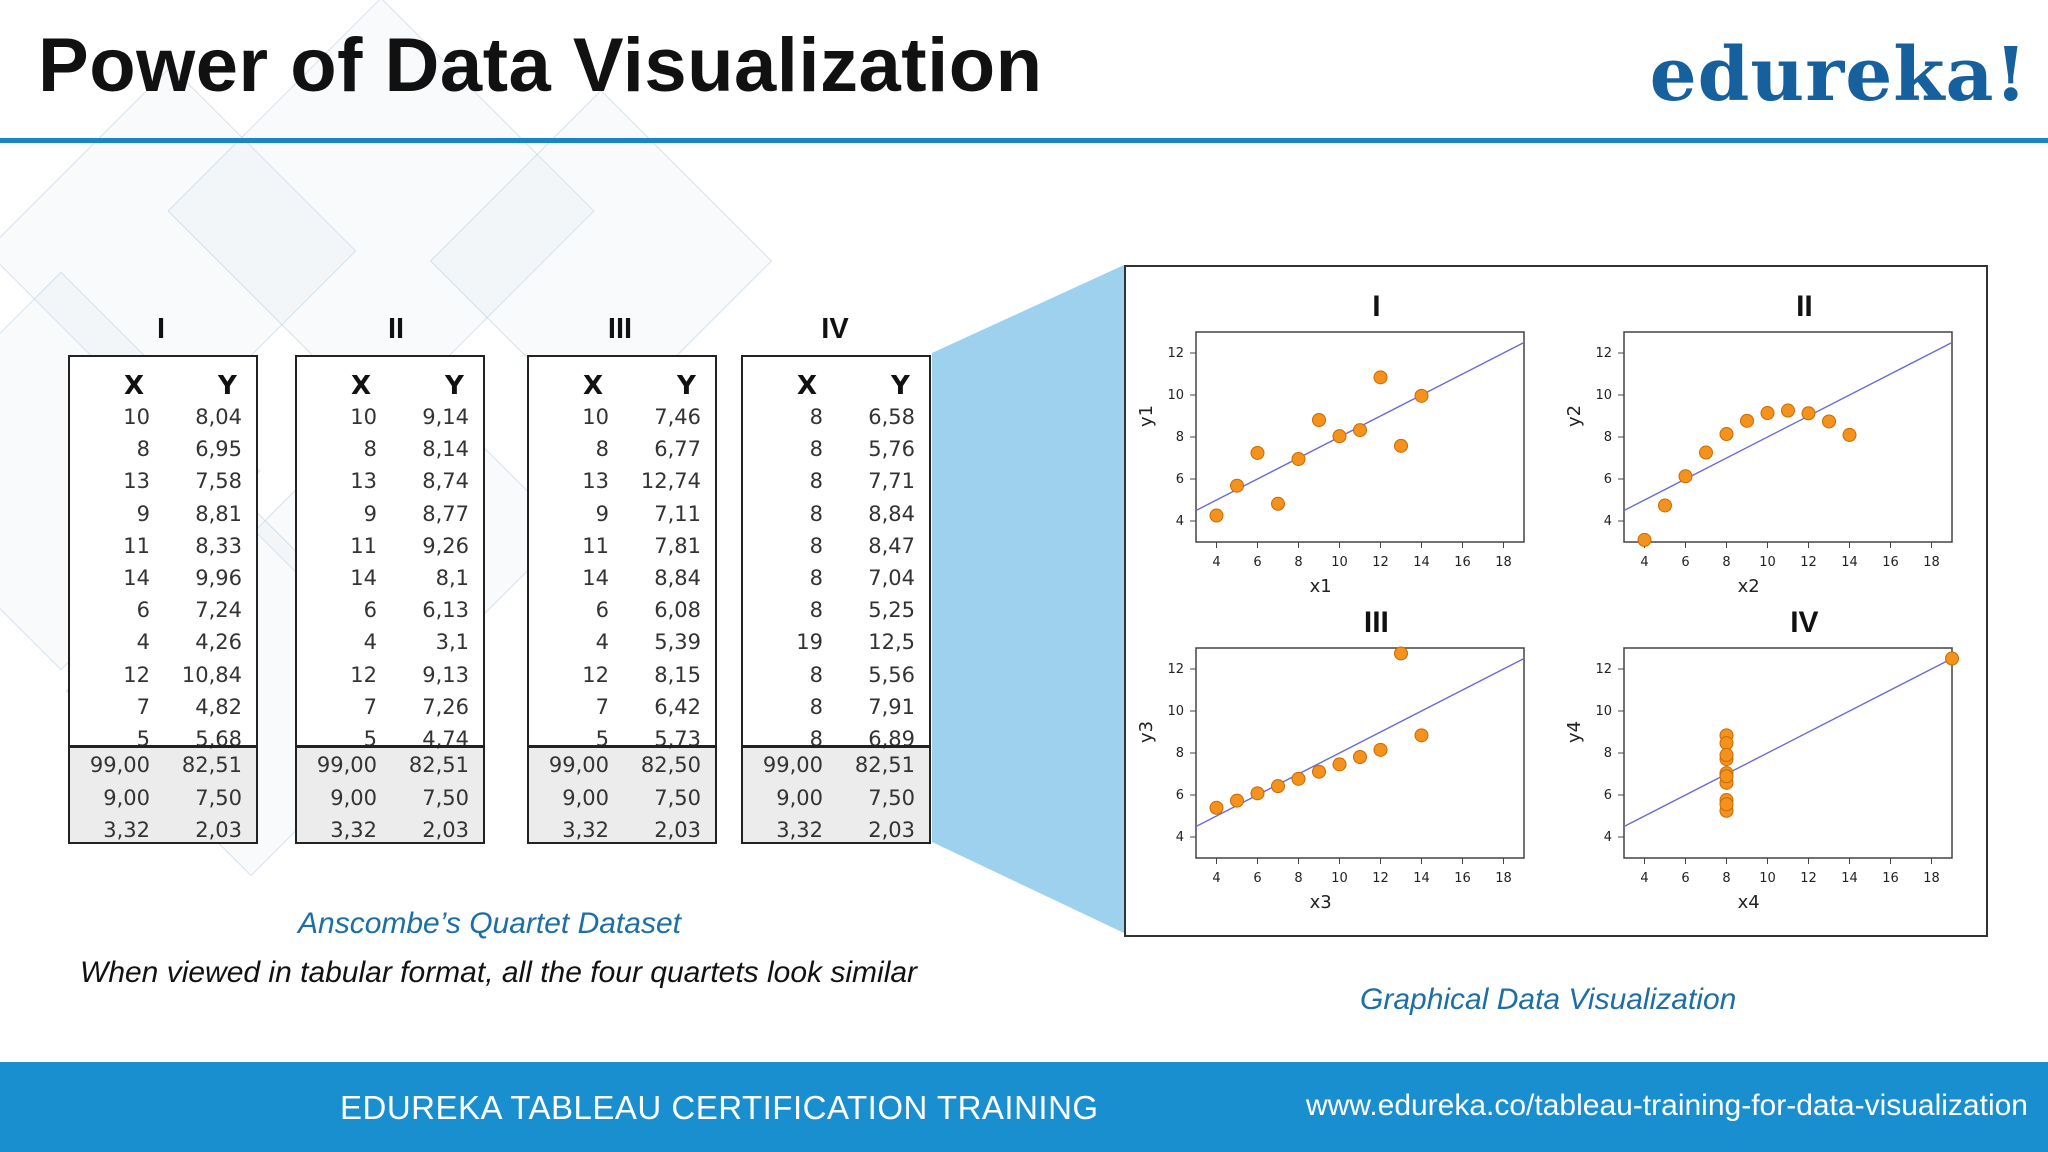  I want to click on cell-y: 9,14, so click(445, 417).